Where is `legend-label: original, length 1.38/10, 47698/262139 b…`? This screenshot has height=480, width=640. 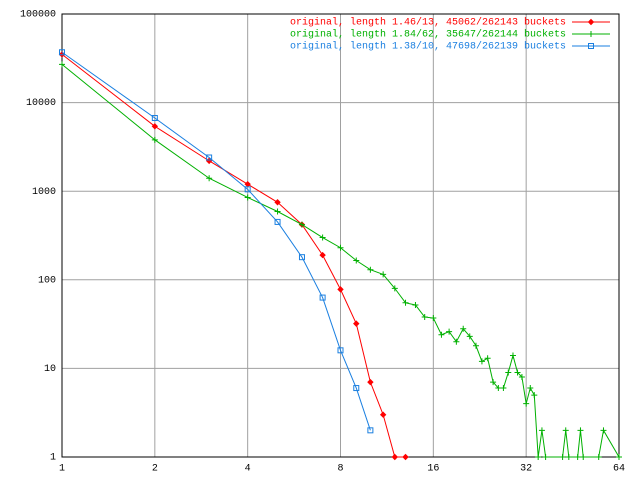 legend-label: original, length 1.38/10, 47698/262139 b… is located at coordinates (428, 47).